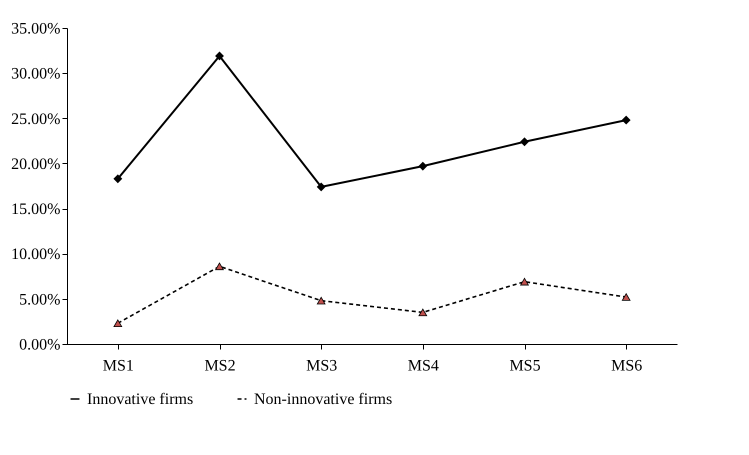  What do you see at coordinates (35, 164) in the screenshot?
I see `y-tick-label: 20.00%` at bounding box center [35, 164].